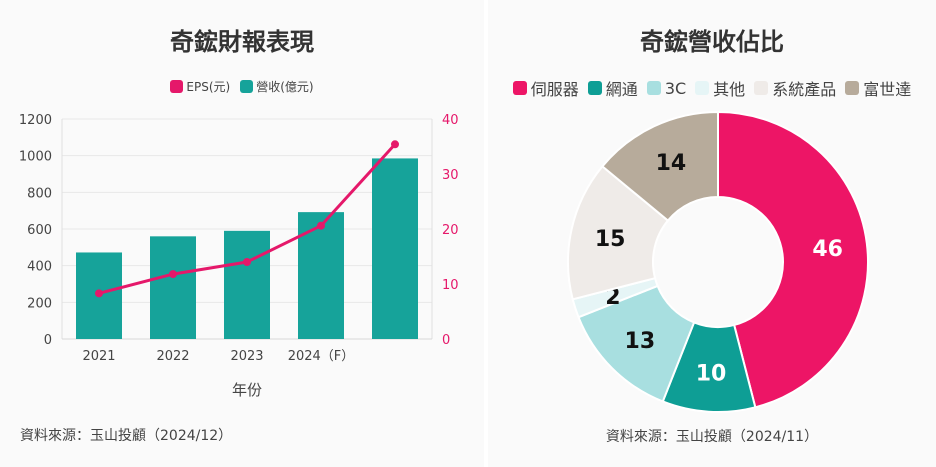 The image size is (936, 467). What do you see at coordinates (612, 297) in the screenshot?
I see `donut-segment-label: 2` at bounding box center [612, 297].